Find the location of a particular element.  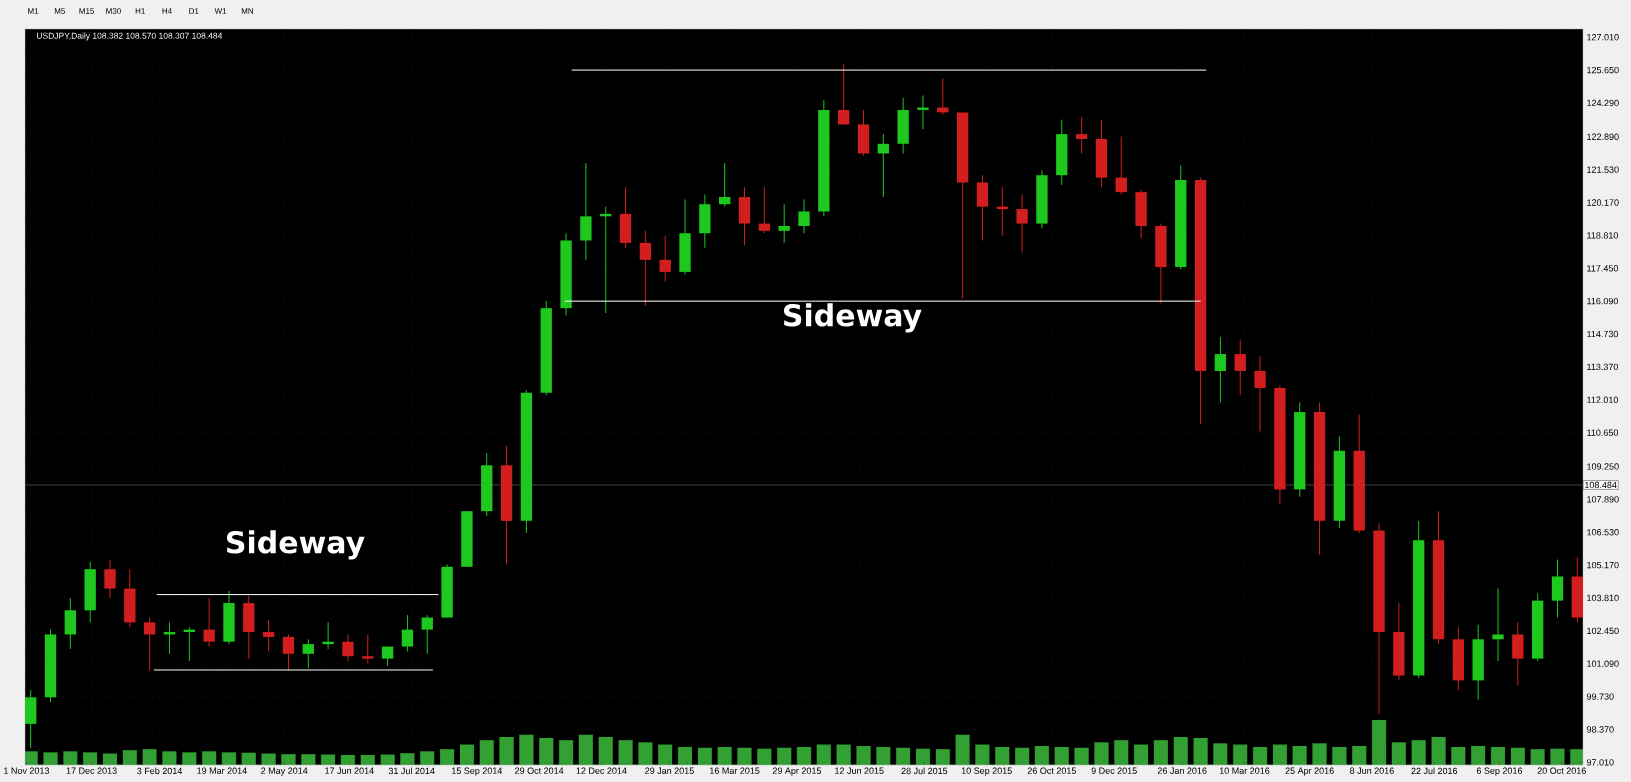

y-tick-label: 125.650 is located at coordinates (1603, 70).